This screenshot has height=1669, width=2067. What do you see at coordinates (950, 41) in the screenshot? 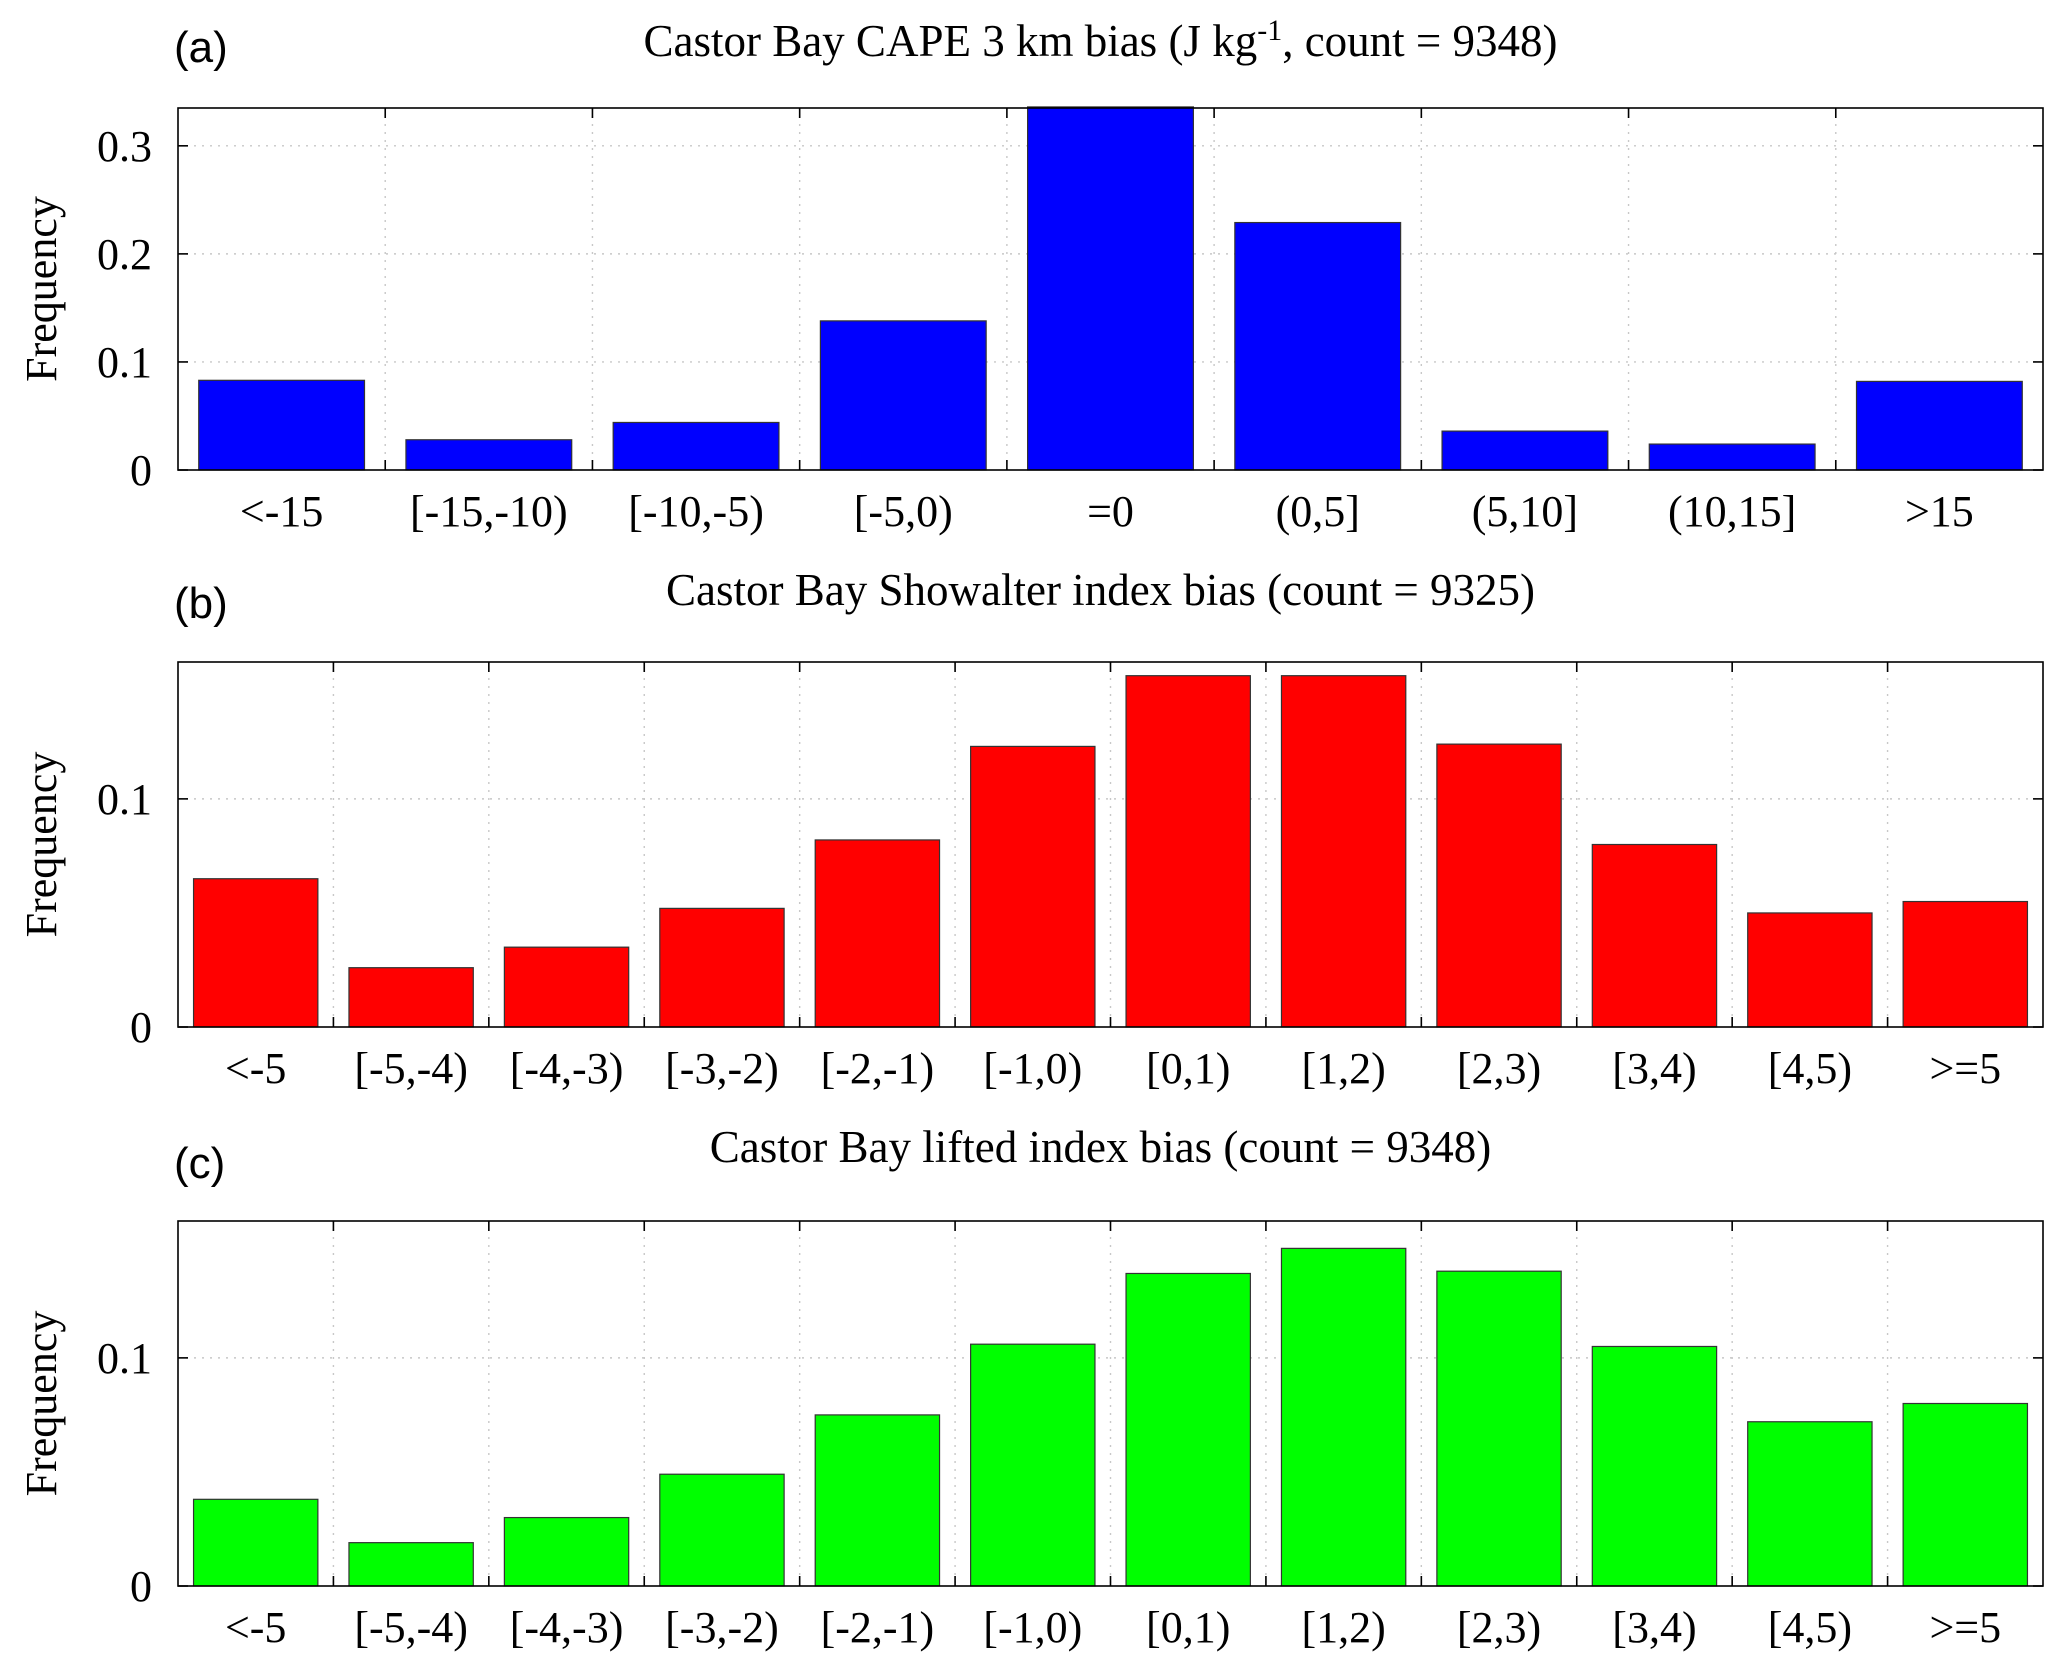
I see `chart-title-text: Castor Bay CAPE 3 km bias (J kg` at bounding box center [950, 41].